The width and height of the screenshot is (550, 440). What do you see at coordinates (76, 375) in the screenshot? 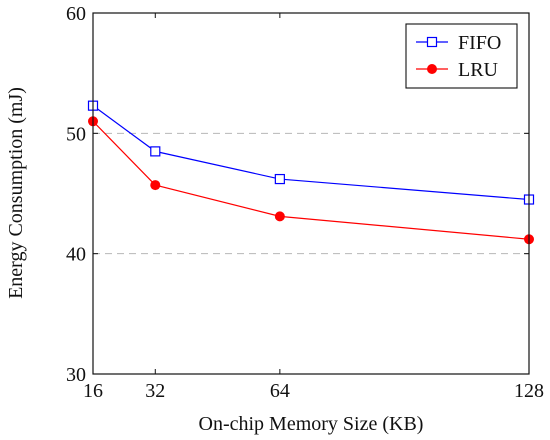
I see `y-tick-label-30: 30` at bounding box center [76, 375].